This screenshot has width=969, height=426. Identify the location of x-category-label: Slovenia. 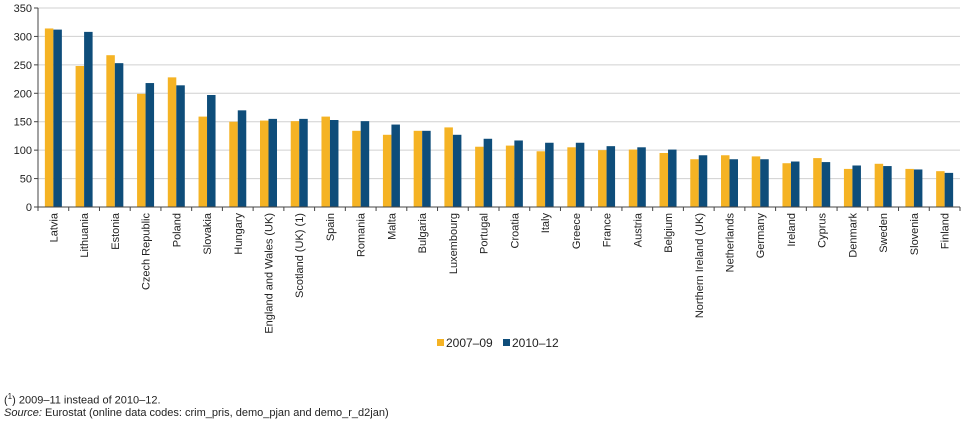
(915, 233).